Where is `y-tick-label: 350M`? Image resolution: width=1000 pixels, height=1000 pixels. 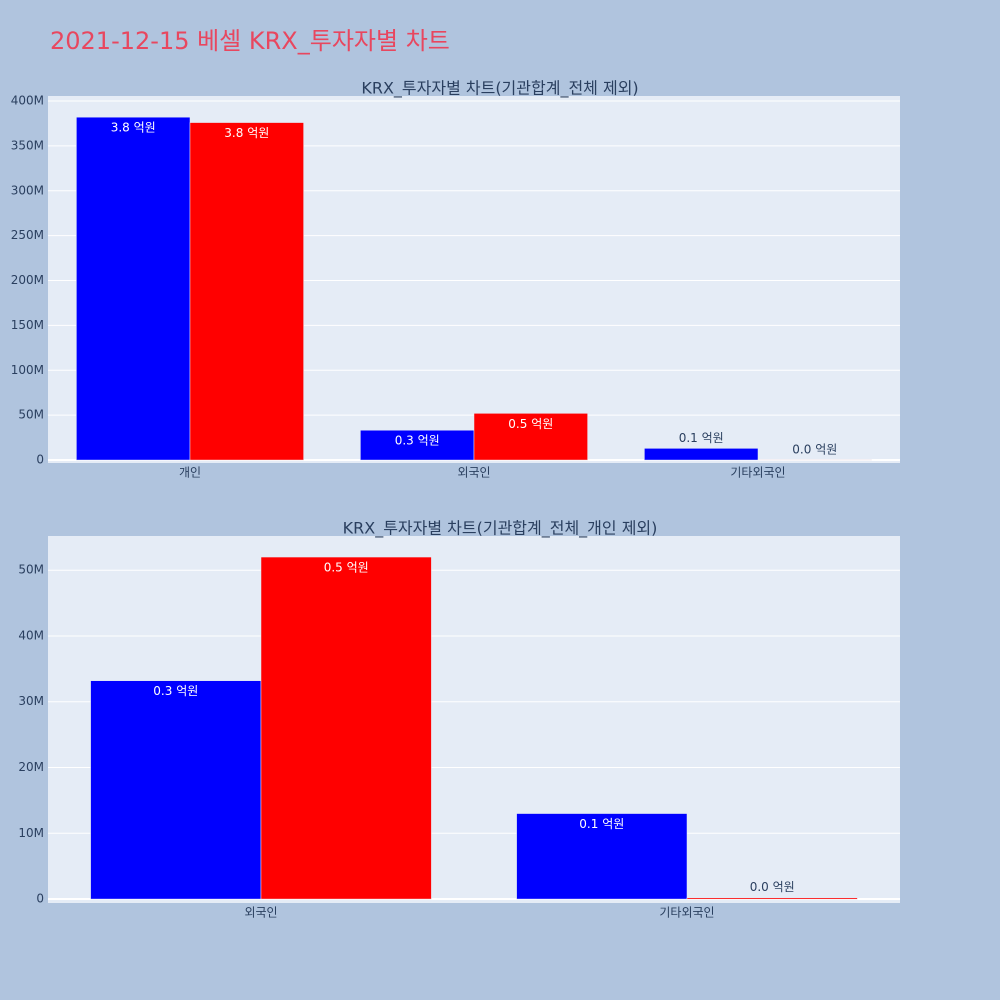 y-tick-label: 350M is located at coordinates (27, 145).